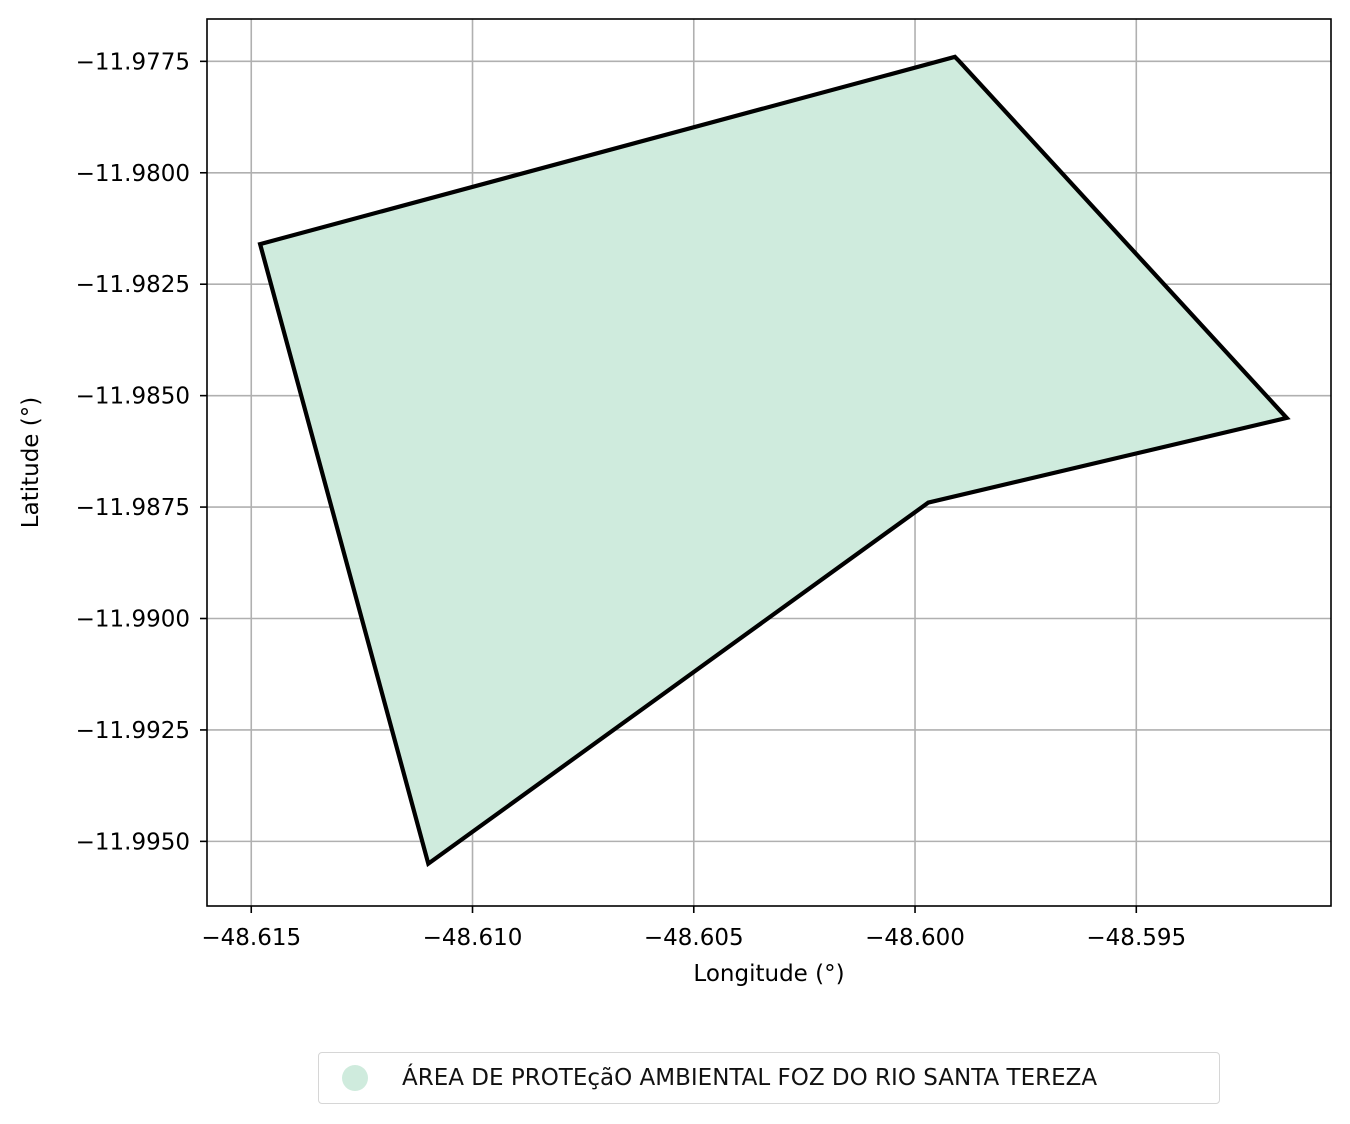 This screenshot has height=1124, width=1350. Describe the element at coordinates (133, 62) in the screenshot. I see `y-tick-label: −11.9775` at that location.